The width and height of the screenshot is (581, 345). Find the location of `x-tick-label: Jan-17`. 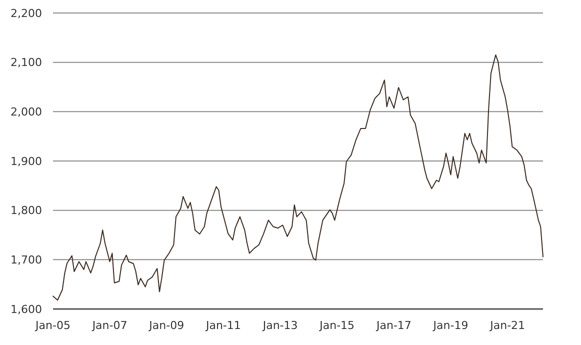

x-tick-label: Jan-17 is located at coordinates (393, 325).